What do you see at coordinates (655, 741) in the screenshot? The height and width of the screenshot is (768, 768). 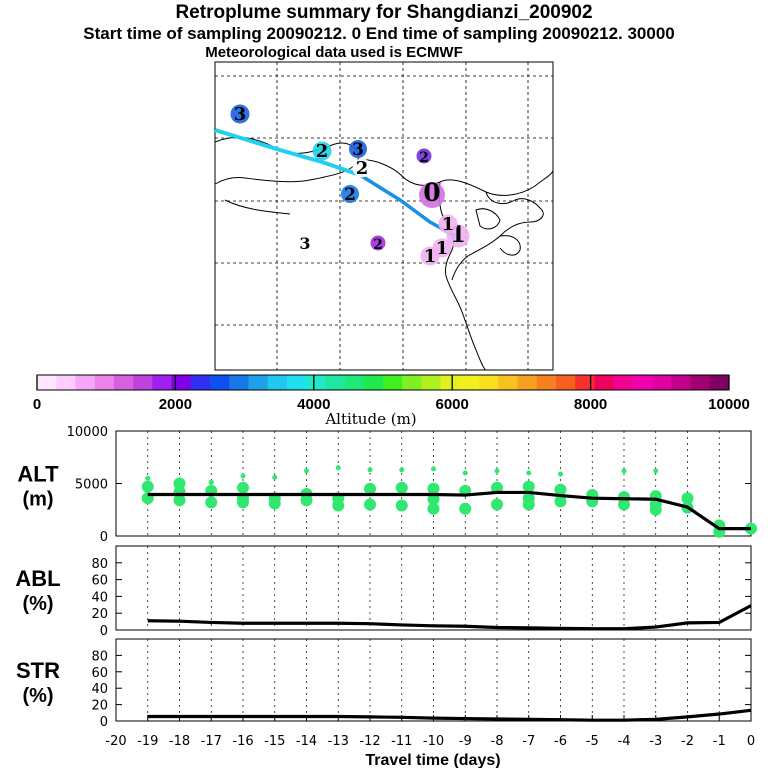 I see `x-tick-label: -3` at bounding box center [655, 741].